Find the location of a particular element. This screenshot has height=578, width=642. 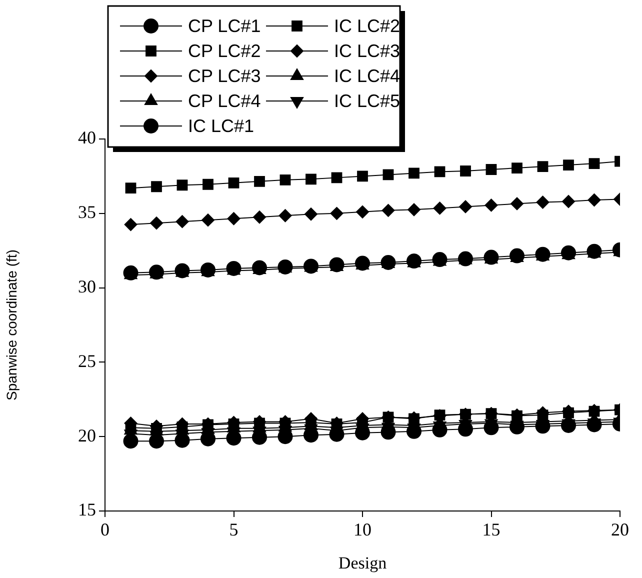

y-tick-label: 40 is located at coordinates (87, 138).